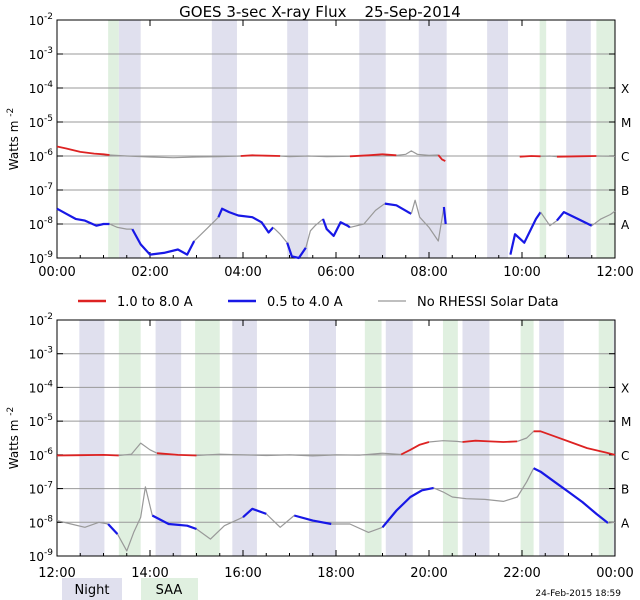 The width and height of the screenshot is (640, 600). I want to click on timestamp: 24-Feb-2015 18:59, so click(578, 594).